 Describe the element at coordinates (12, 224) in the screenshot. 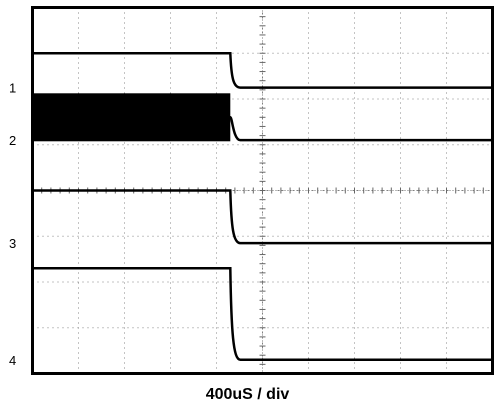

I see `channel-labels: 1 2 3 4` at that location.